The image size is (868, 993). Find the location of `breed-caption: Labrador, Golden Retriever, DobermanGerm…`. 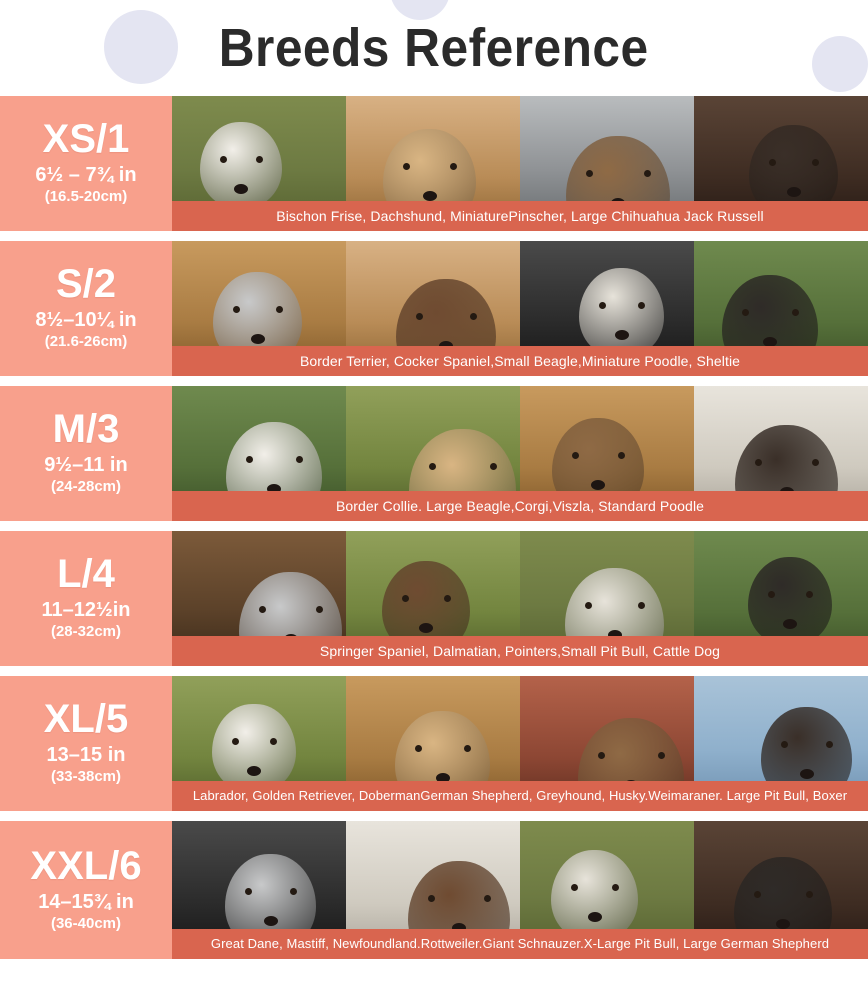

breed-caption: Labrador, Golden Retriever, DobermanGerm… is located at coordinates (520, 796).